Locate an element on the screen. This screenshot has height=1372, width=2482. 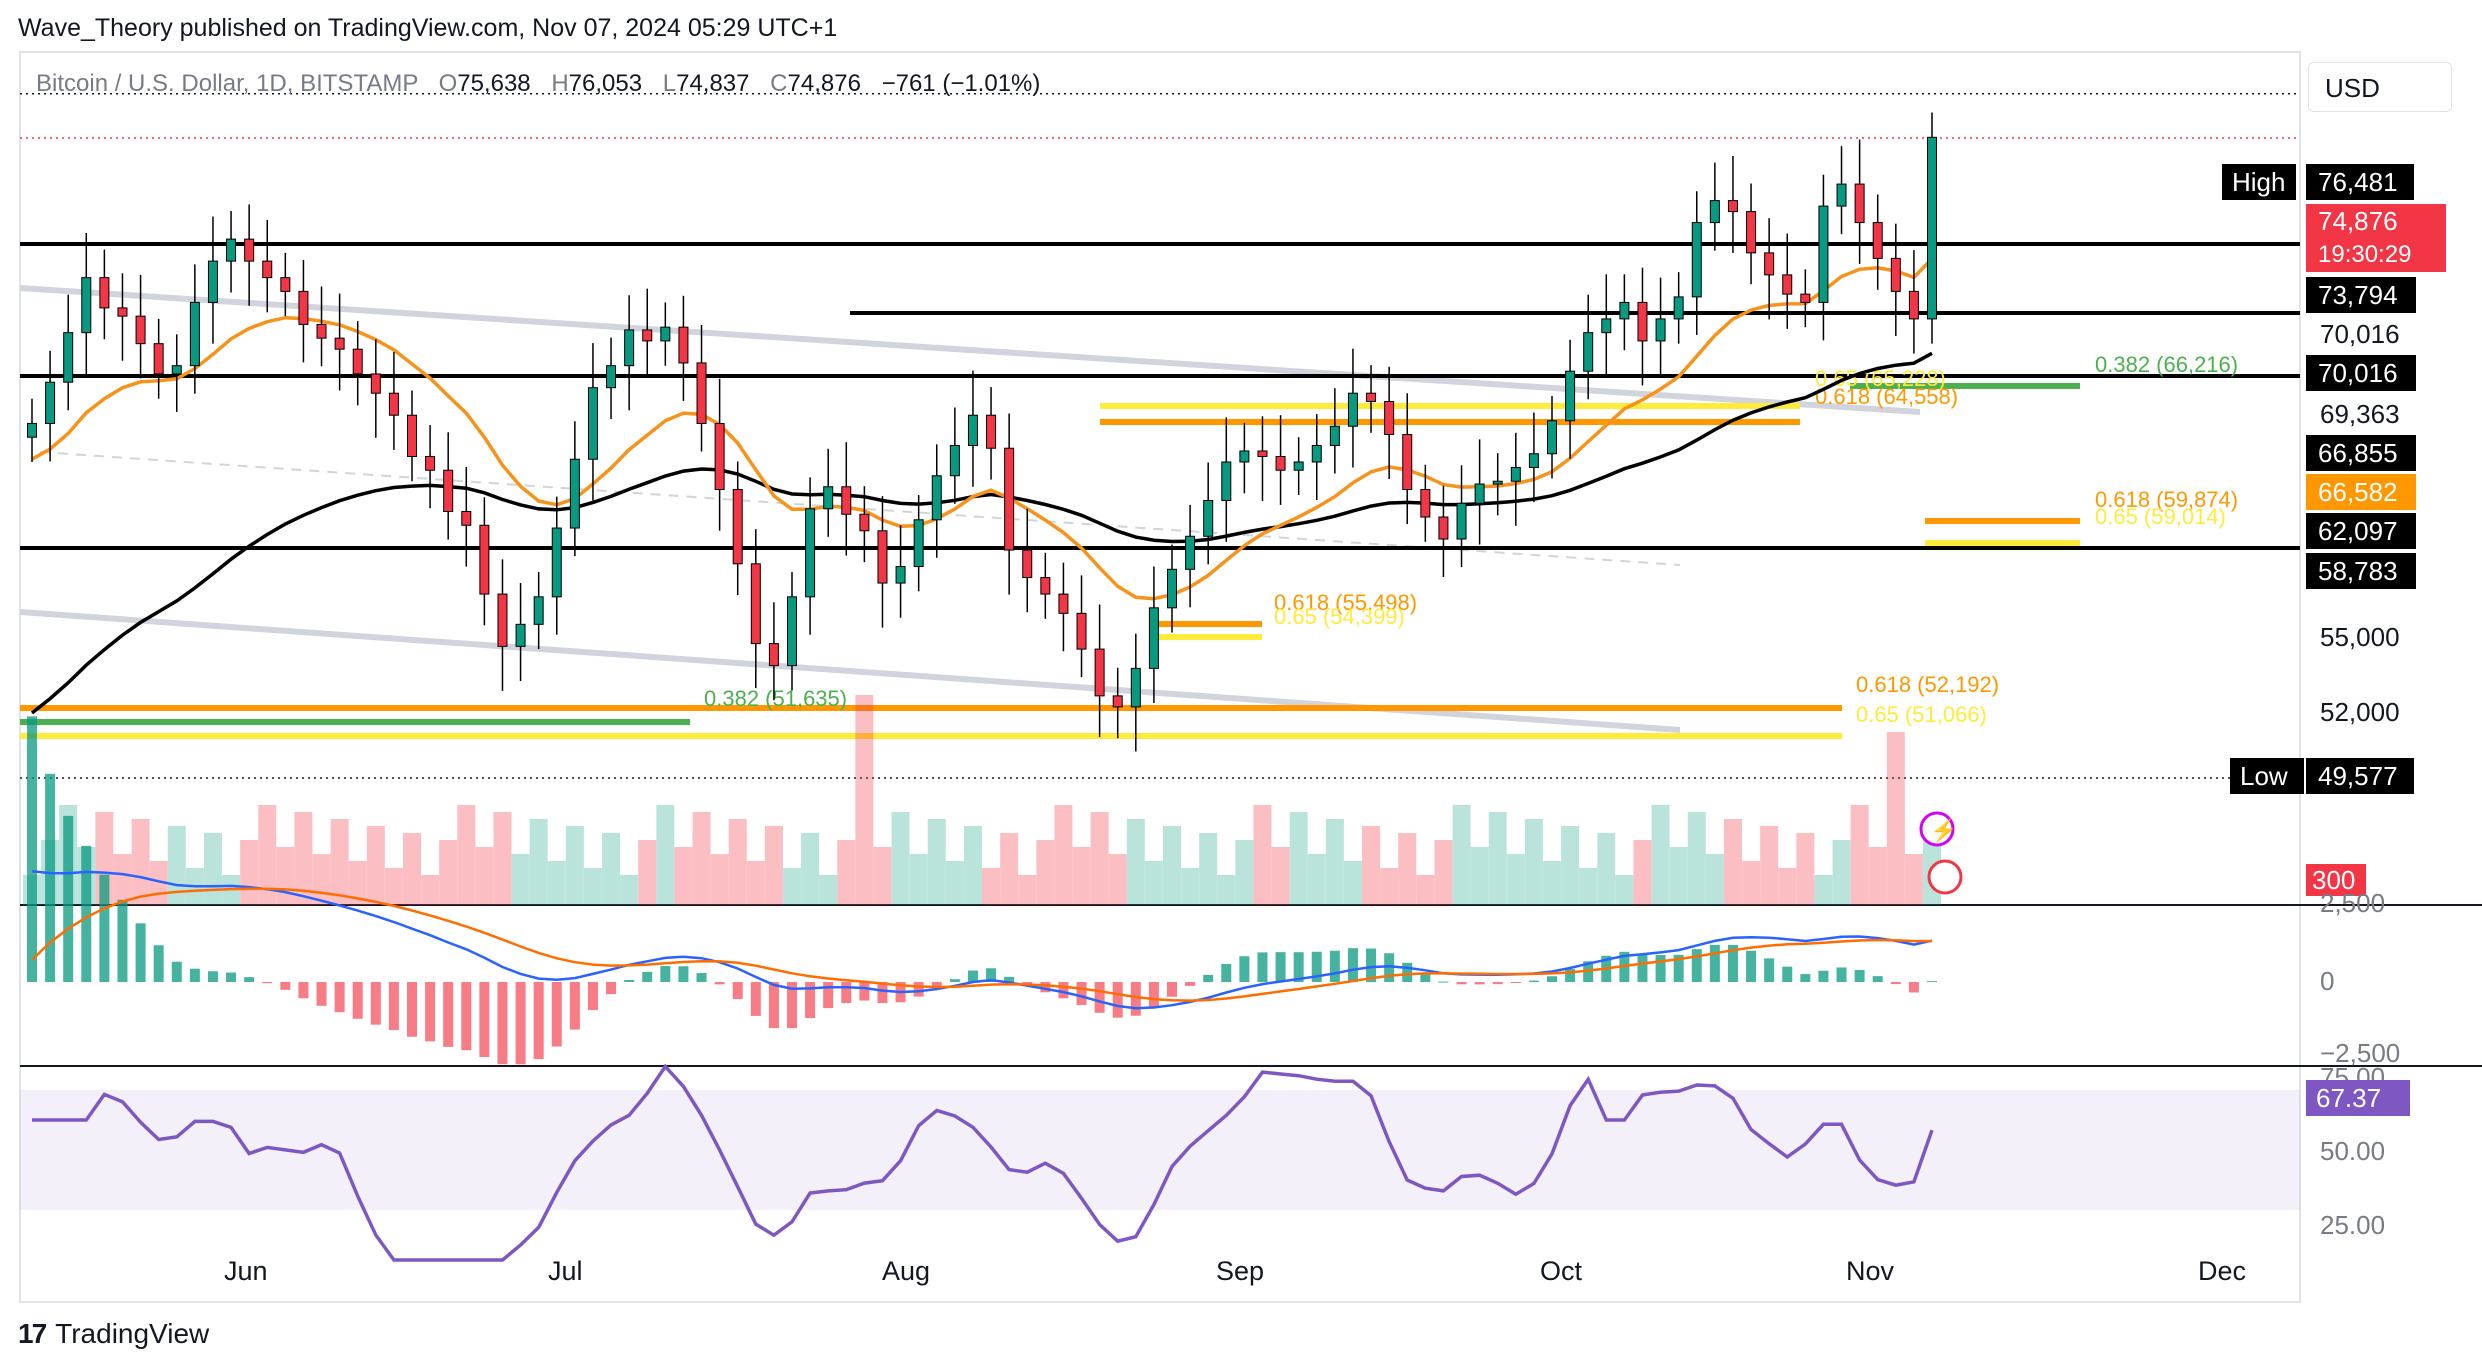
price-axis-label-1: 69,363 is located at coordinates (2360, 414).